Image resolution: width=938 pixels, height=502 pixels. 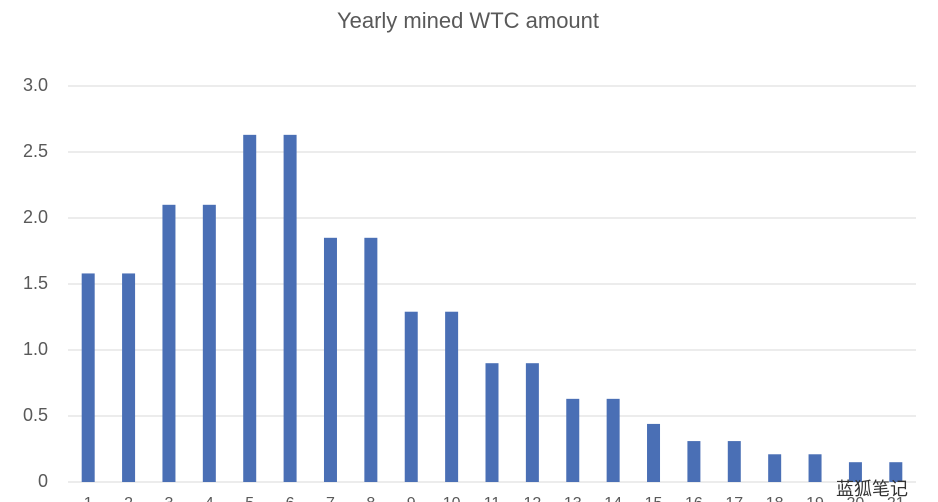 I want to click on x-tick-label: 9, so click(x=411, y=498).